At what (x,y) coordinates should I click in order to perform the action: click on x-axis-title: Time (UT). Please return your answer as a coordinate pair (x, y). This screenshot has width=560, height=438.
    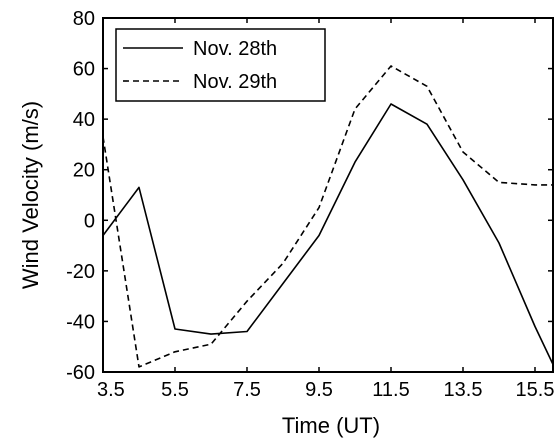
    Looking at the image, I should click on (331, 425).